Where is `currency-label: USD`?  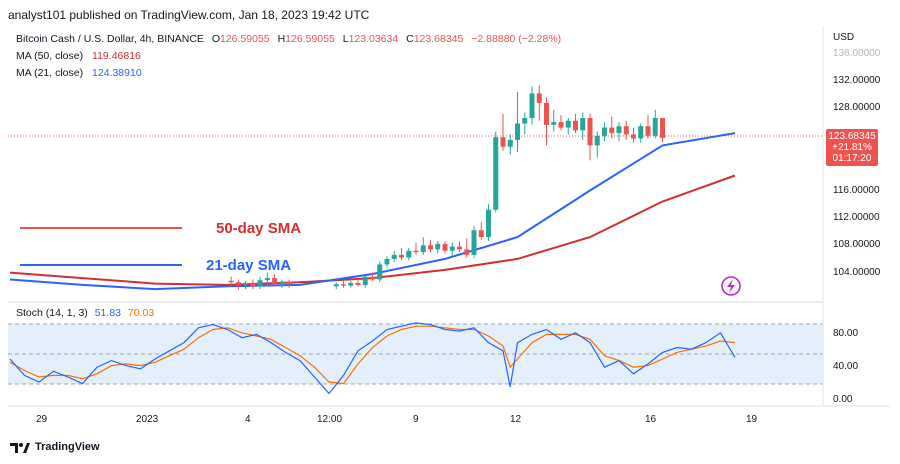
currency-label: USD is located at coordinates (844, 37).